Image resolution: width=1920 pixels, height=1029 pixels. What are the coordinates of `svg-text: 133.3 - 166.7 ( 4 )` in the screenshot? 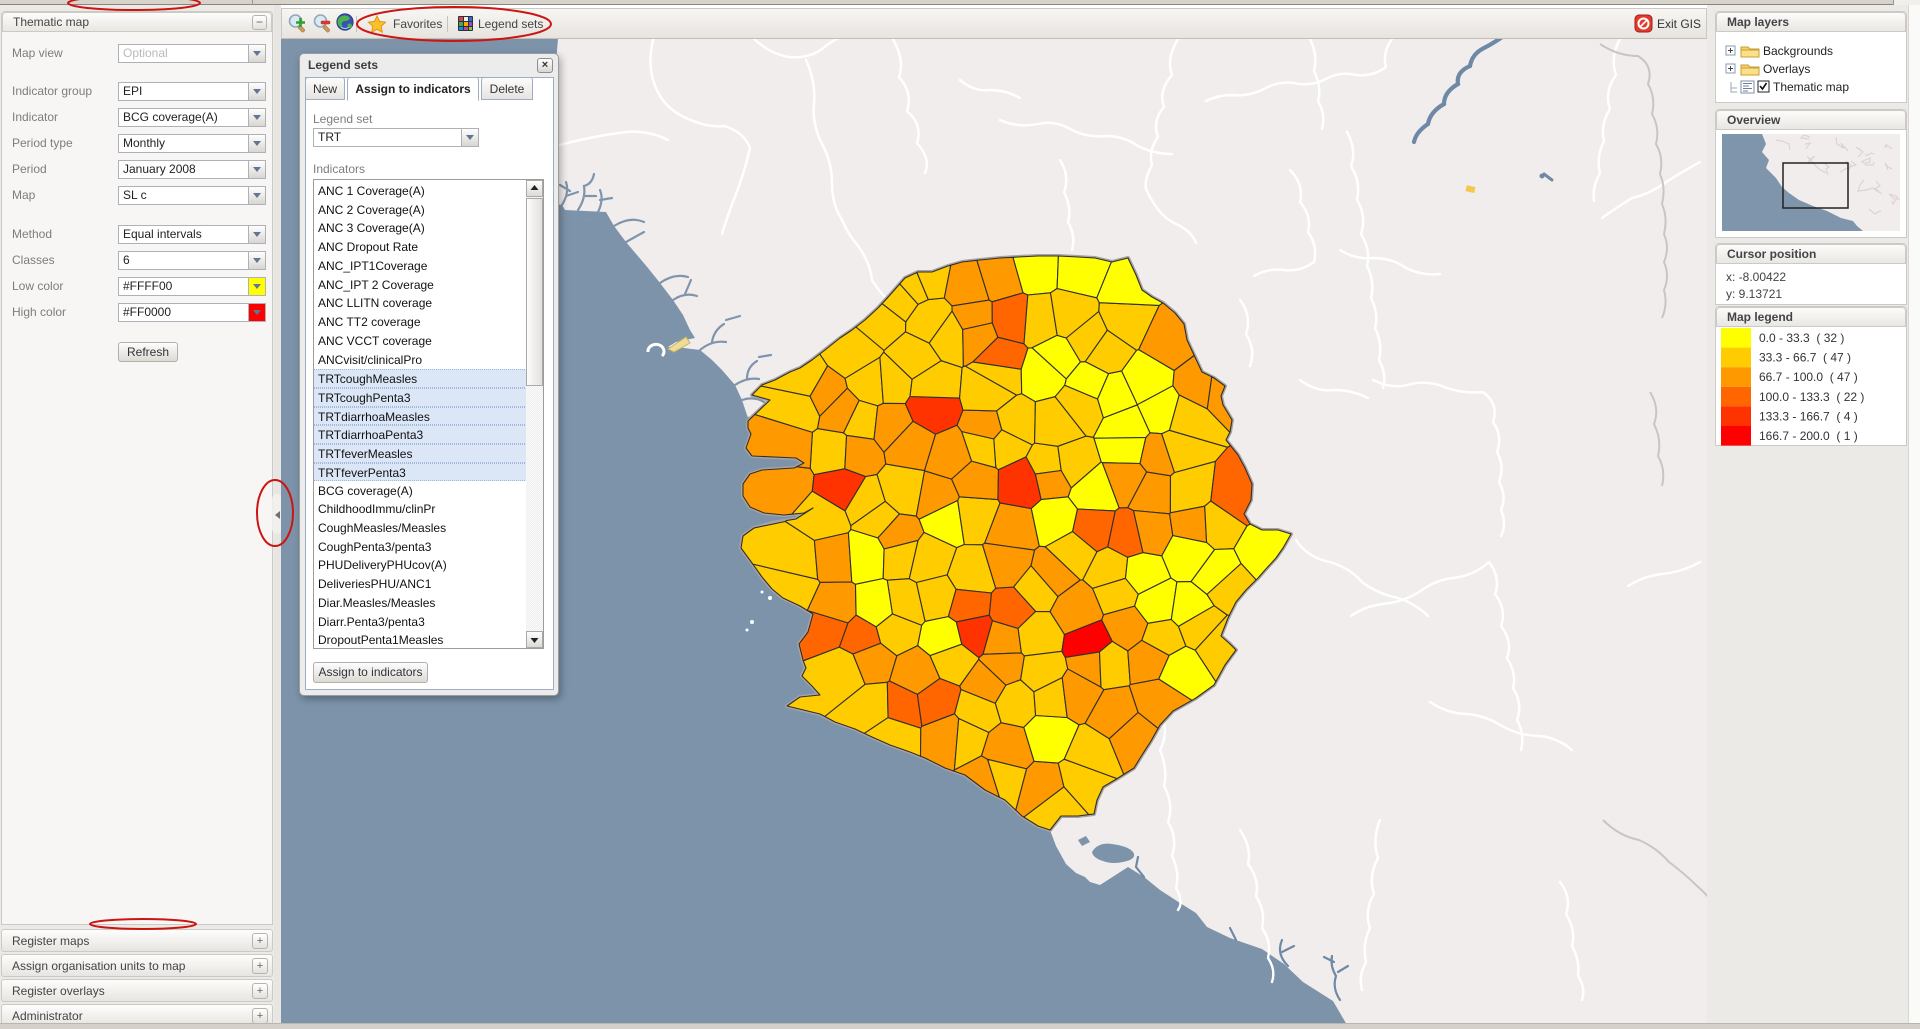 It's located at (1808, 416).